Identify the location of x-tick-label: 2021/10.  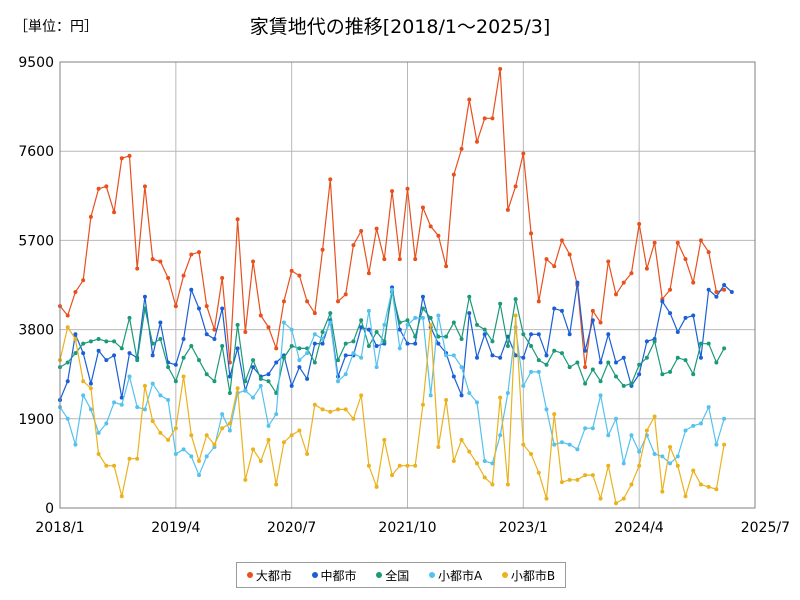
(407, 528).